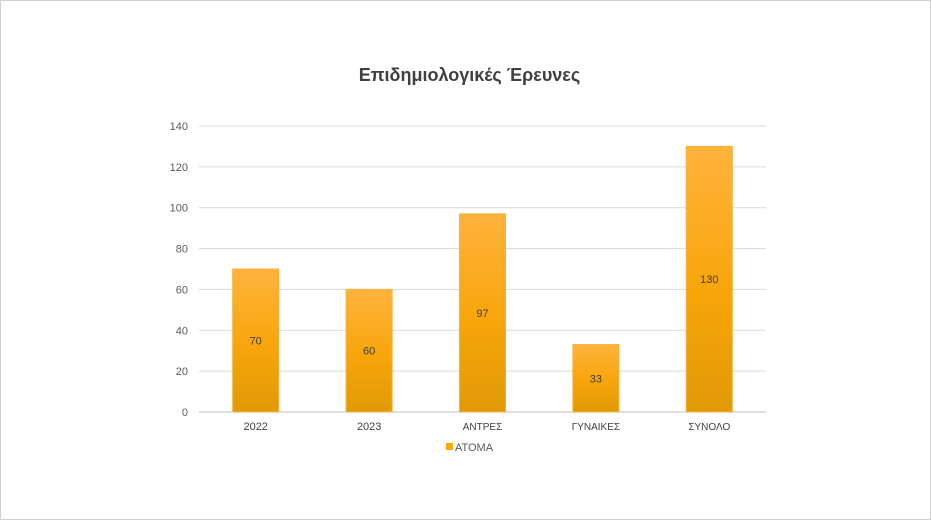  Describe the element at coordinates (469, 75) in the screenshot. I see `chart-title: Επιδημιολογικές Έρευνες` at that location.